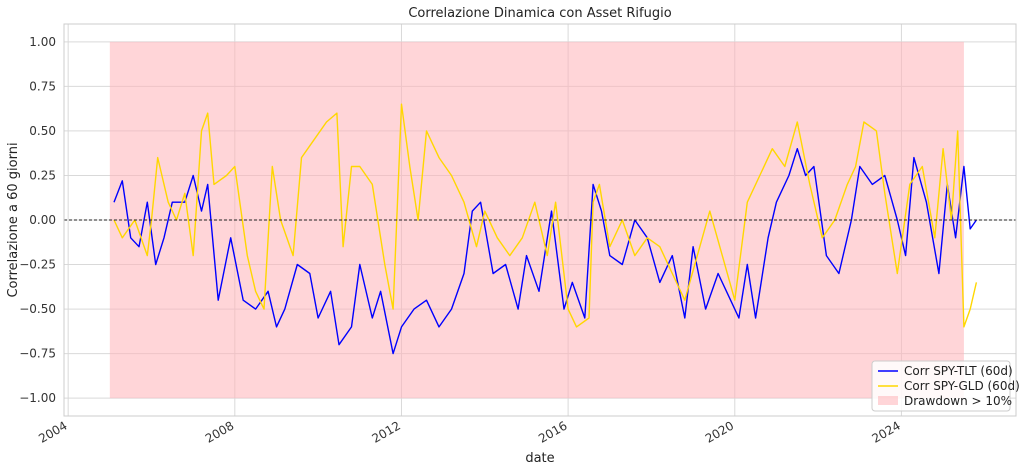 The image size is (1024, 472). Describe the element at coordinates (37, 398) in the screenshot. I see `y-tick-label: −1.00` at that location.